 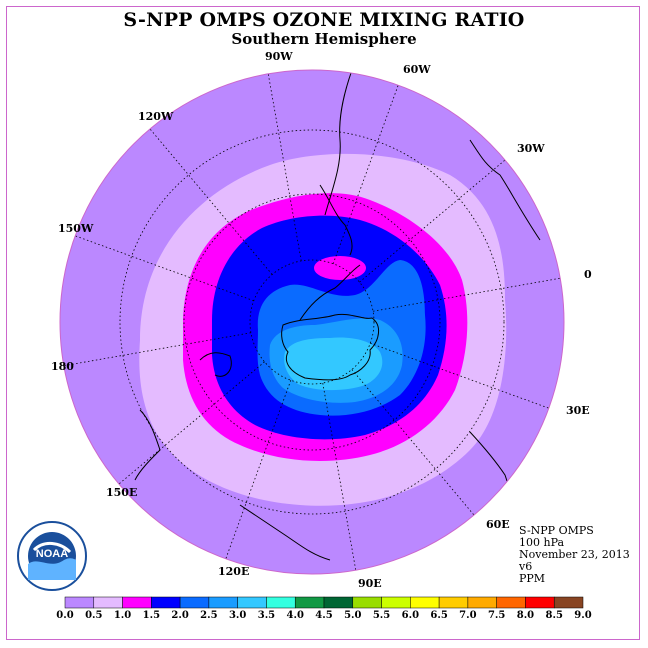 I want to click on lon-label-180: 180, so click(x=62, y=366).